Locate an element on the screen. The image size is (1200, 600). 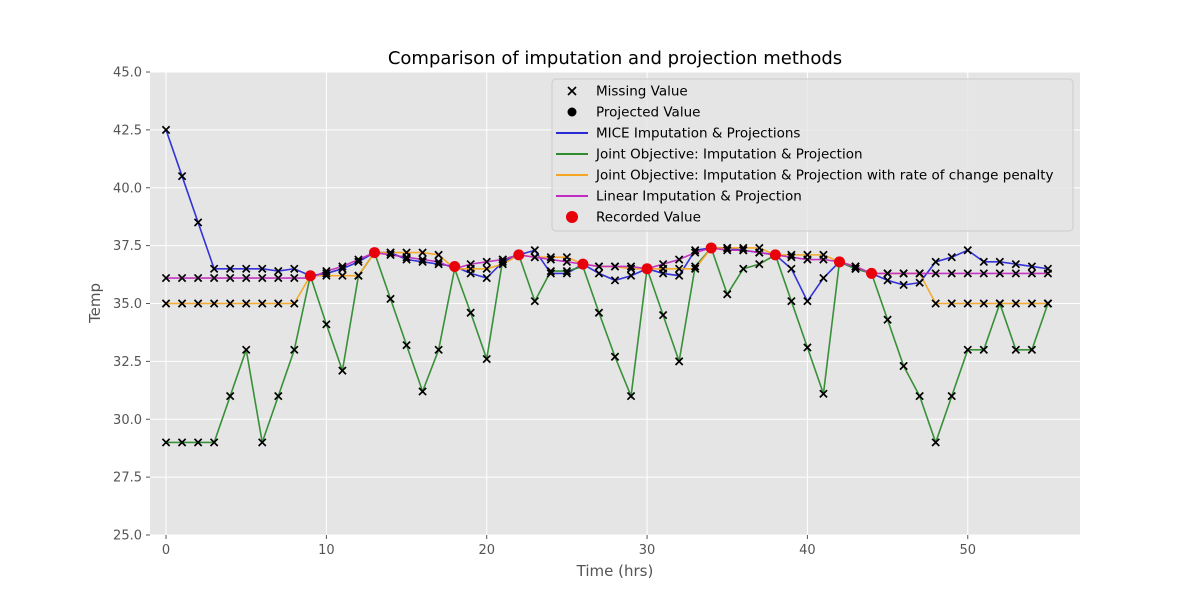
x-tick-label: 0 is located at coordinates (166, 550).